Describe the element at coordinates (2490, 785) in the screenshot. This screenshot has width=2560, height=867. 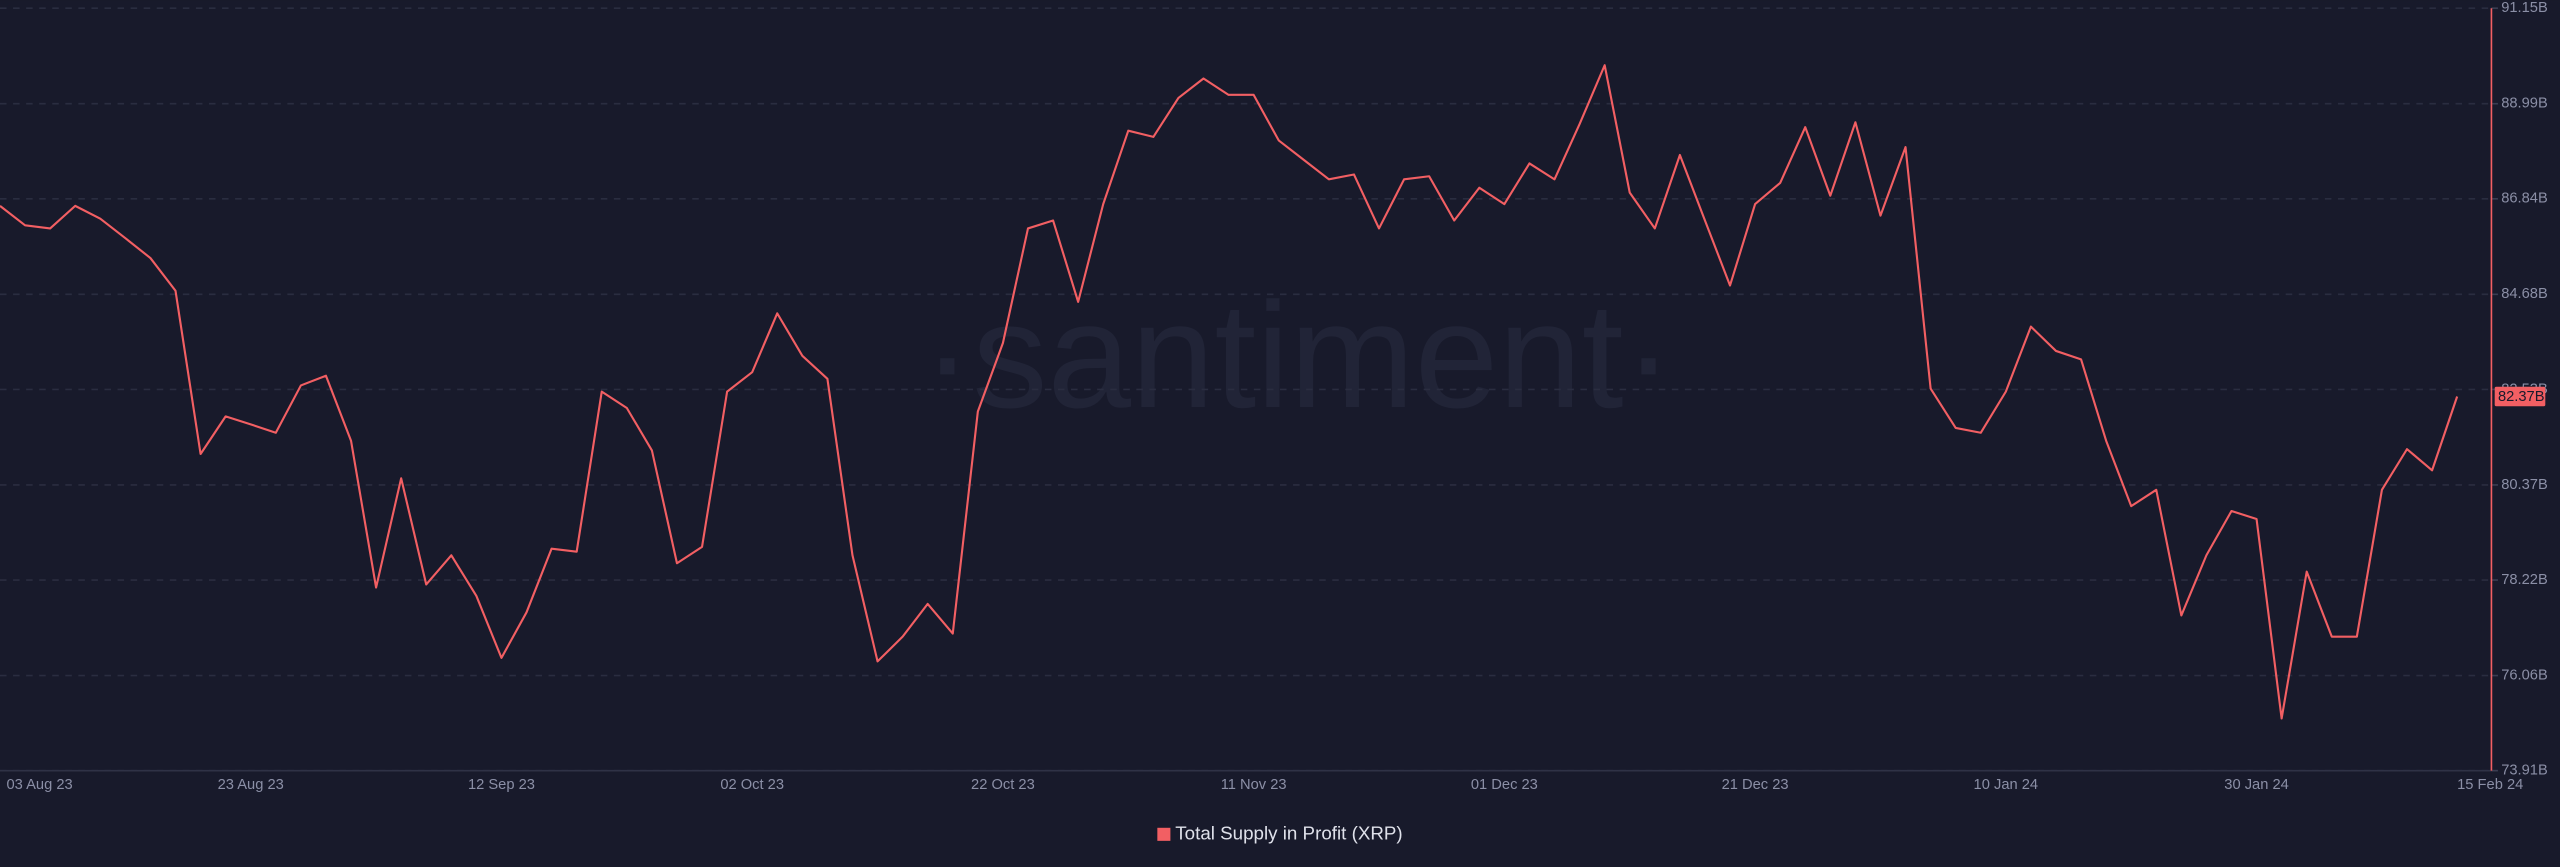
I see `x-tick-label: 15 Feb 24` at that location.